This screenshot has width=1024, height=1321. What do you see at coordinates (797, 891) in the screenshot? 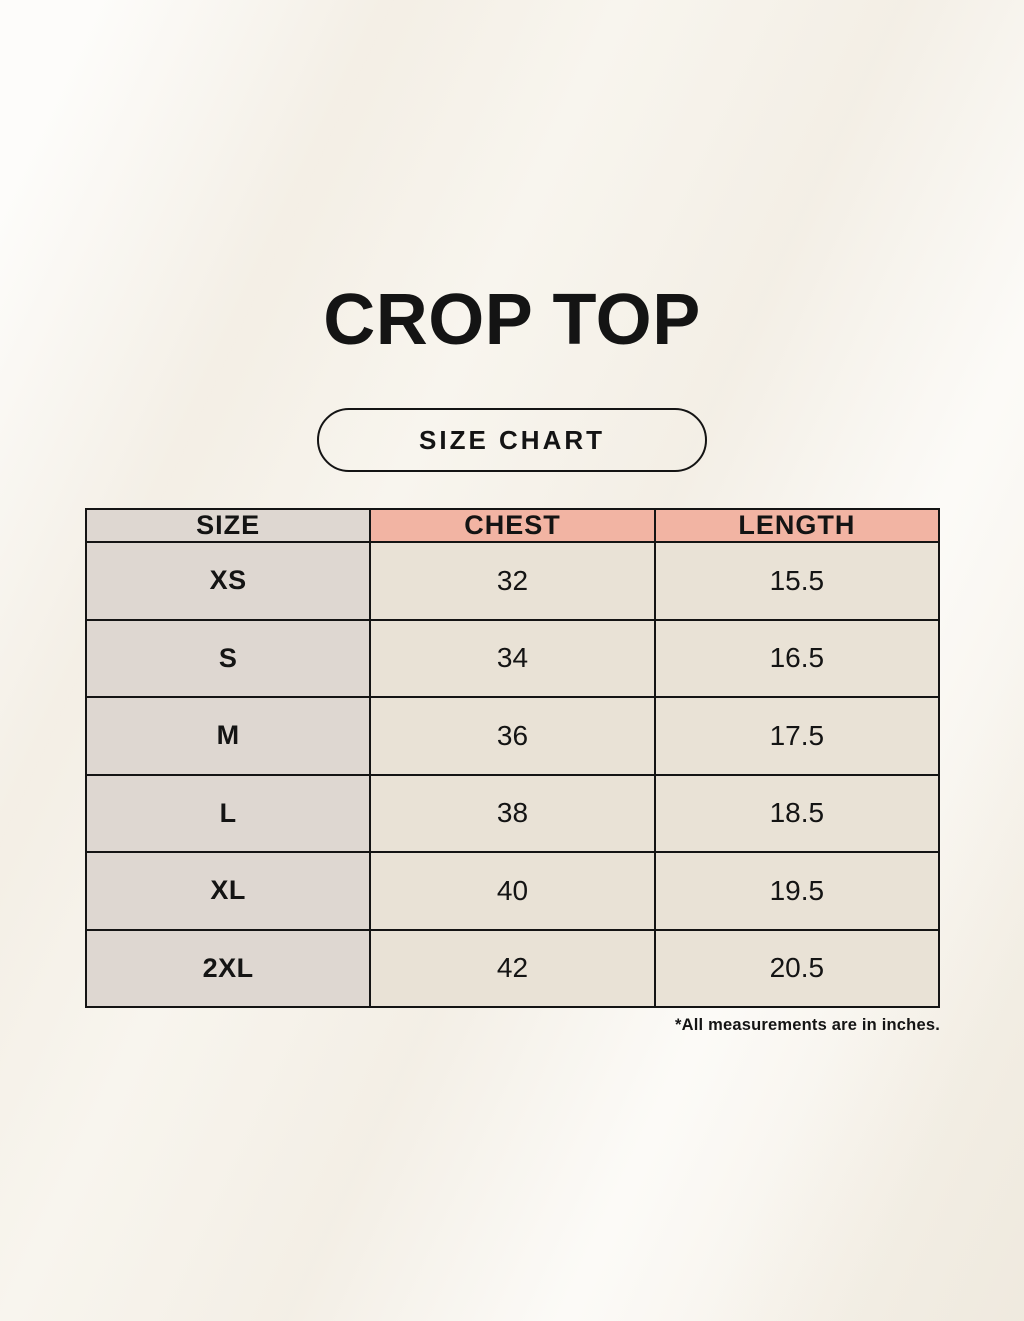
I see `length-cell: 19.5` at bounding box center [797, 891].